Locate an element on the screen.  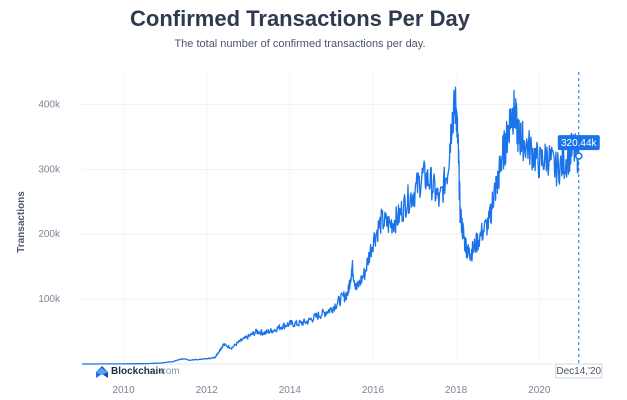
hover-point is located at coordinates (579, 156).